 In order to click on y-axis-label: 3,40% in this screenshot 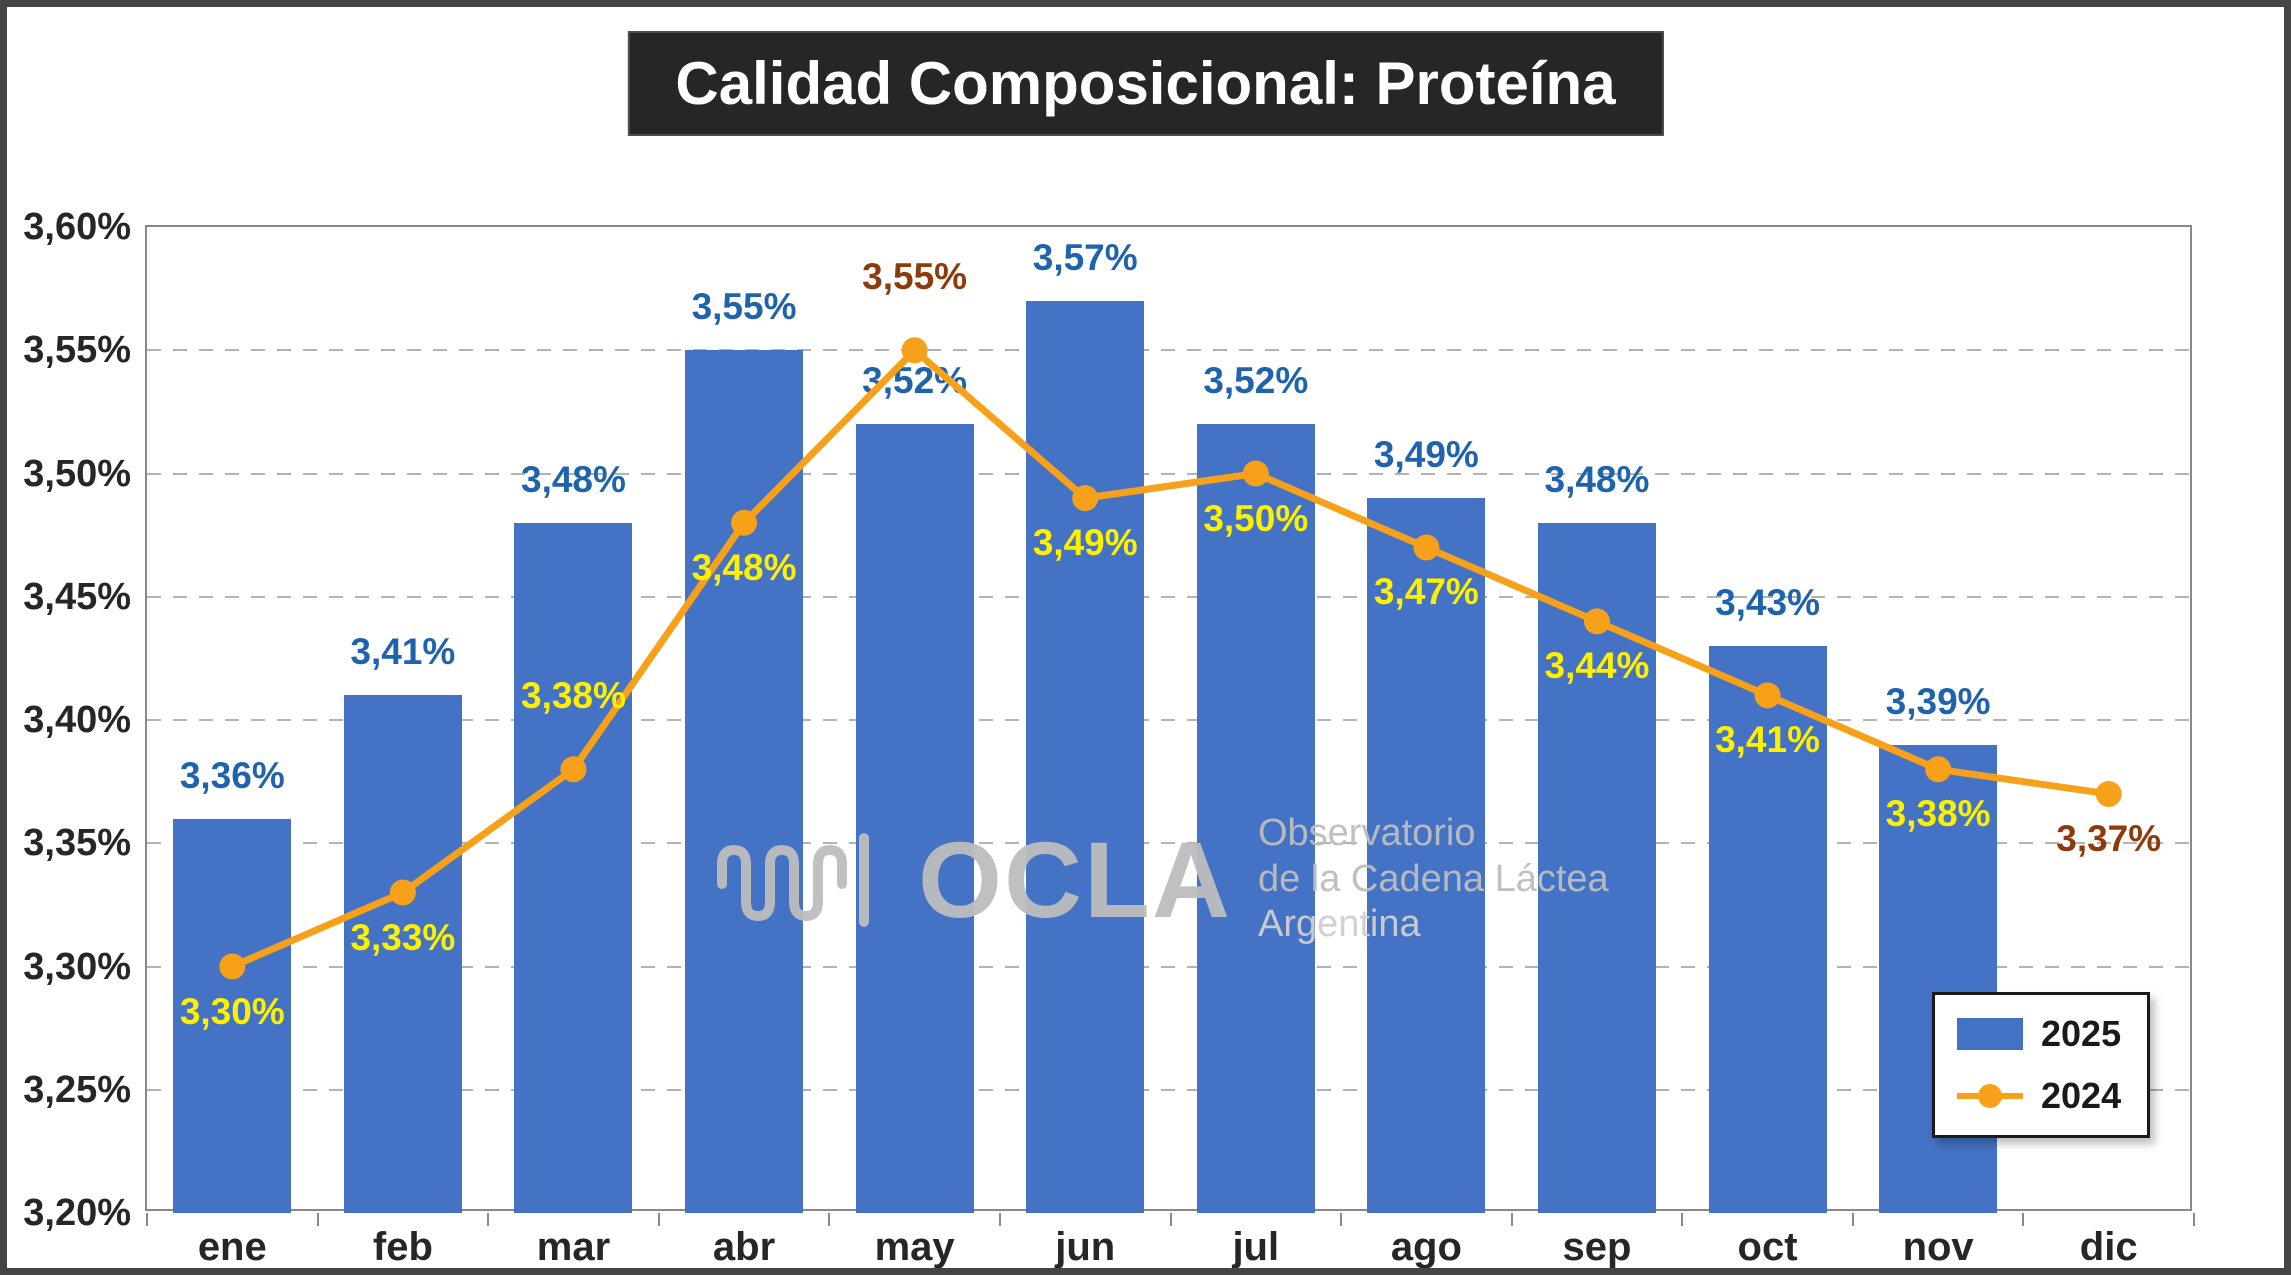, I will do `click(77, 720)`.